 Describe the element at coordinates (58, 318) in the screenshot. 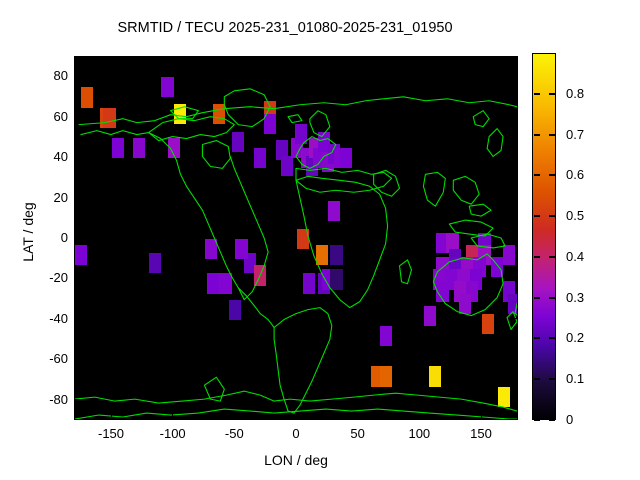

I see `y-axis-tick-label: -40` at that location.